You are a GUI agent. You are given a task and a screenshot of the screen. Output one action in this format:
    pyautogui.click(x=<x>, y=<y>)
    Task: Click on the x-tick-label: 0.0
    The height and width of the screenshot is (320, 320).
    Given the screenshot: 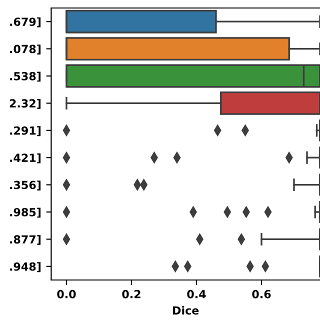 What is the action you would take?
    pyautogui.click(x=66, y=294)
    